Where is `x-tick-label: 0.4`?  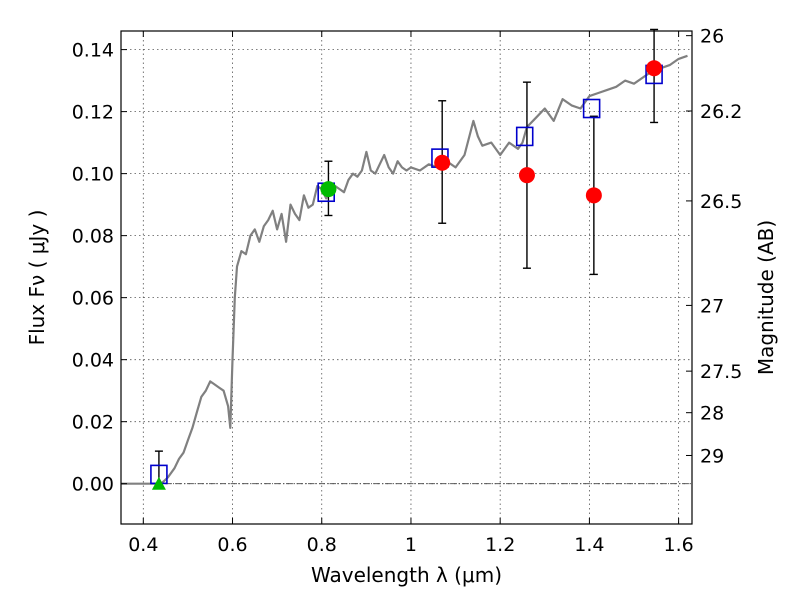
x-tick-label: 0.4 is located at coordinates (143, 545).